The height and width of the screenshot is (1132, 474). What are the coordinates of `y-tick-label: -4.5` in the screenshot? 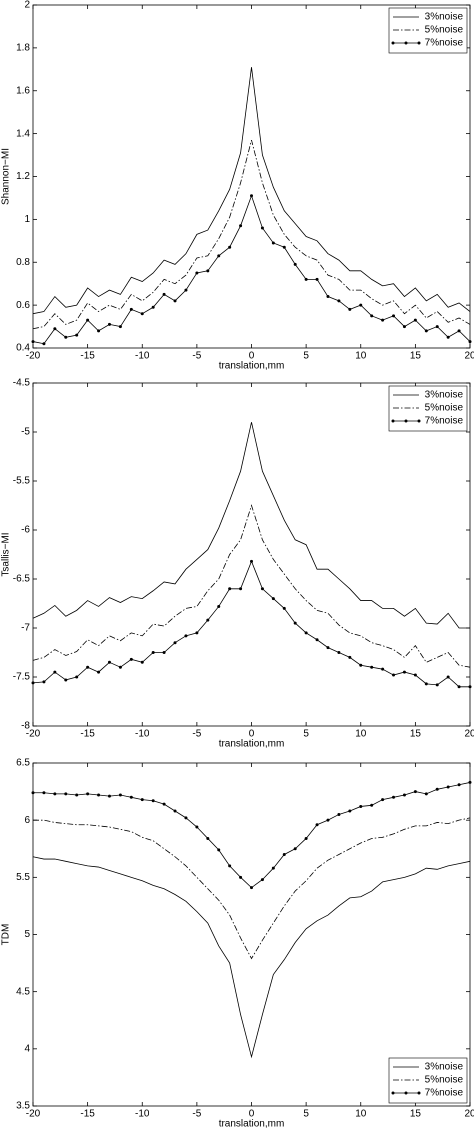 It's located at (22, 383).